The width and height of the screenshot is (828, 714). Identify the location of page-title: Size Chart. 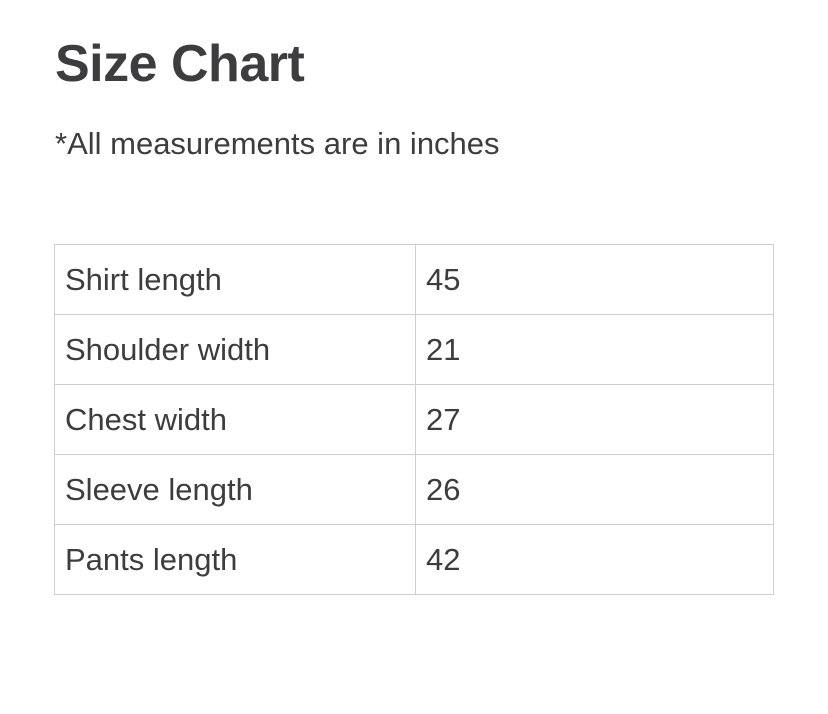
(180, 64).